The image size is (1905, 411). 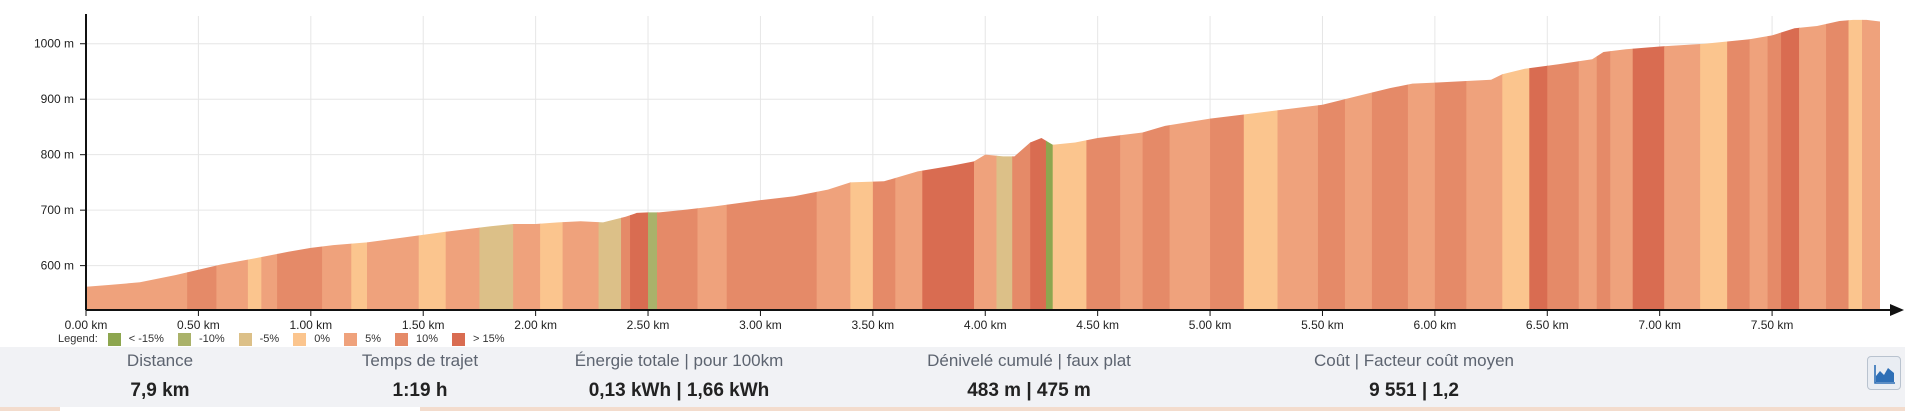 I want to click on stat-value: 1:19 h, so click(x=420, y=390).